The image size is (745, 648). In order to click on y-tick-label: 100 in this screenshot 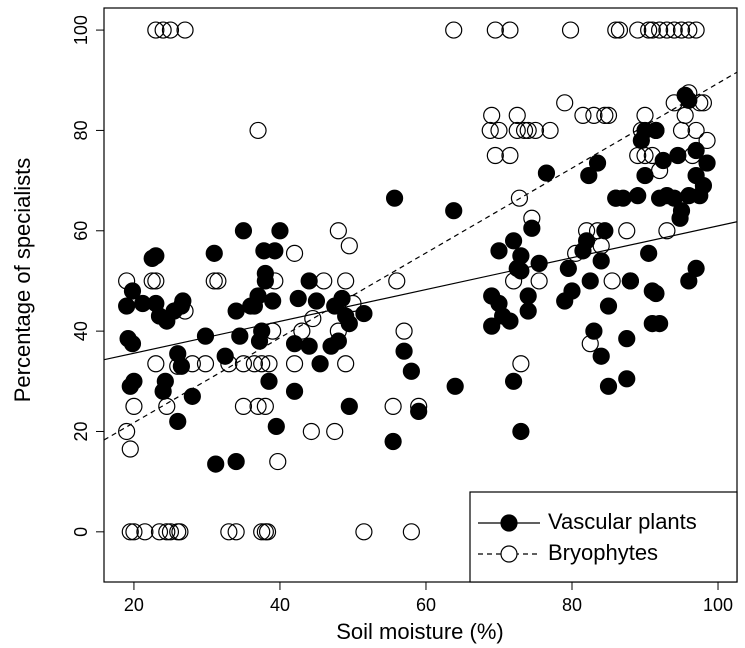, I will do `click(81, 30)`.